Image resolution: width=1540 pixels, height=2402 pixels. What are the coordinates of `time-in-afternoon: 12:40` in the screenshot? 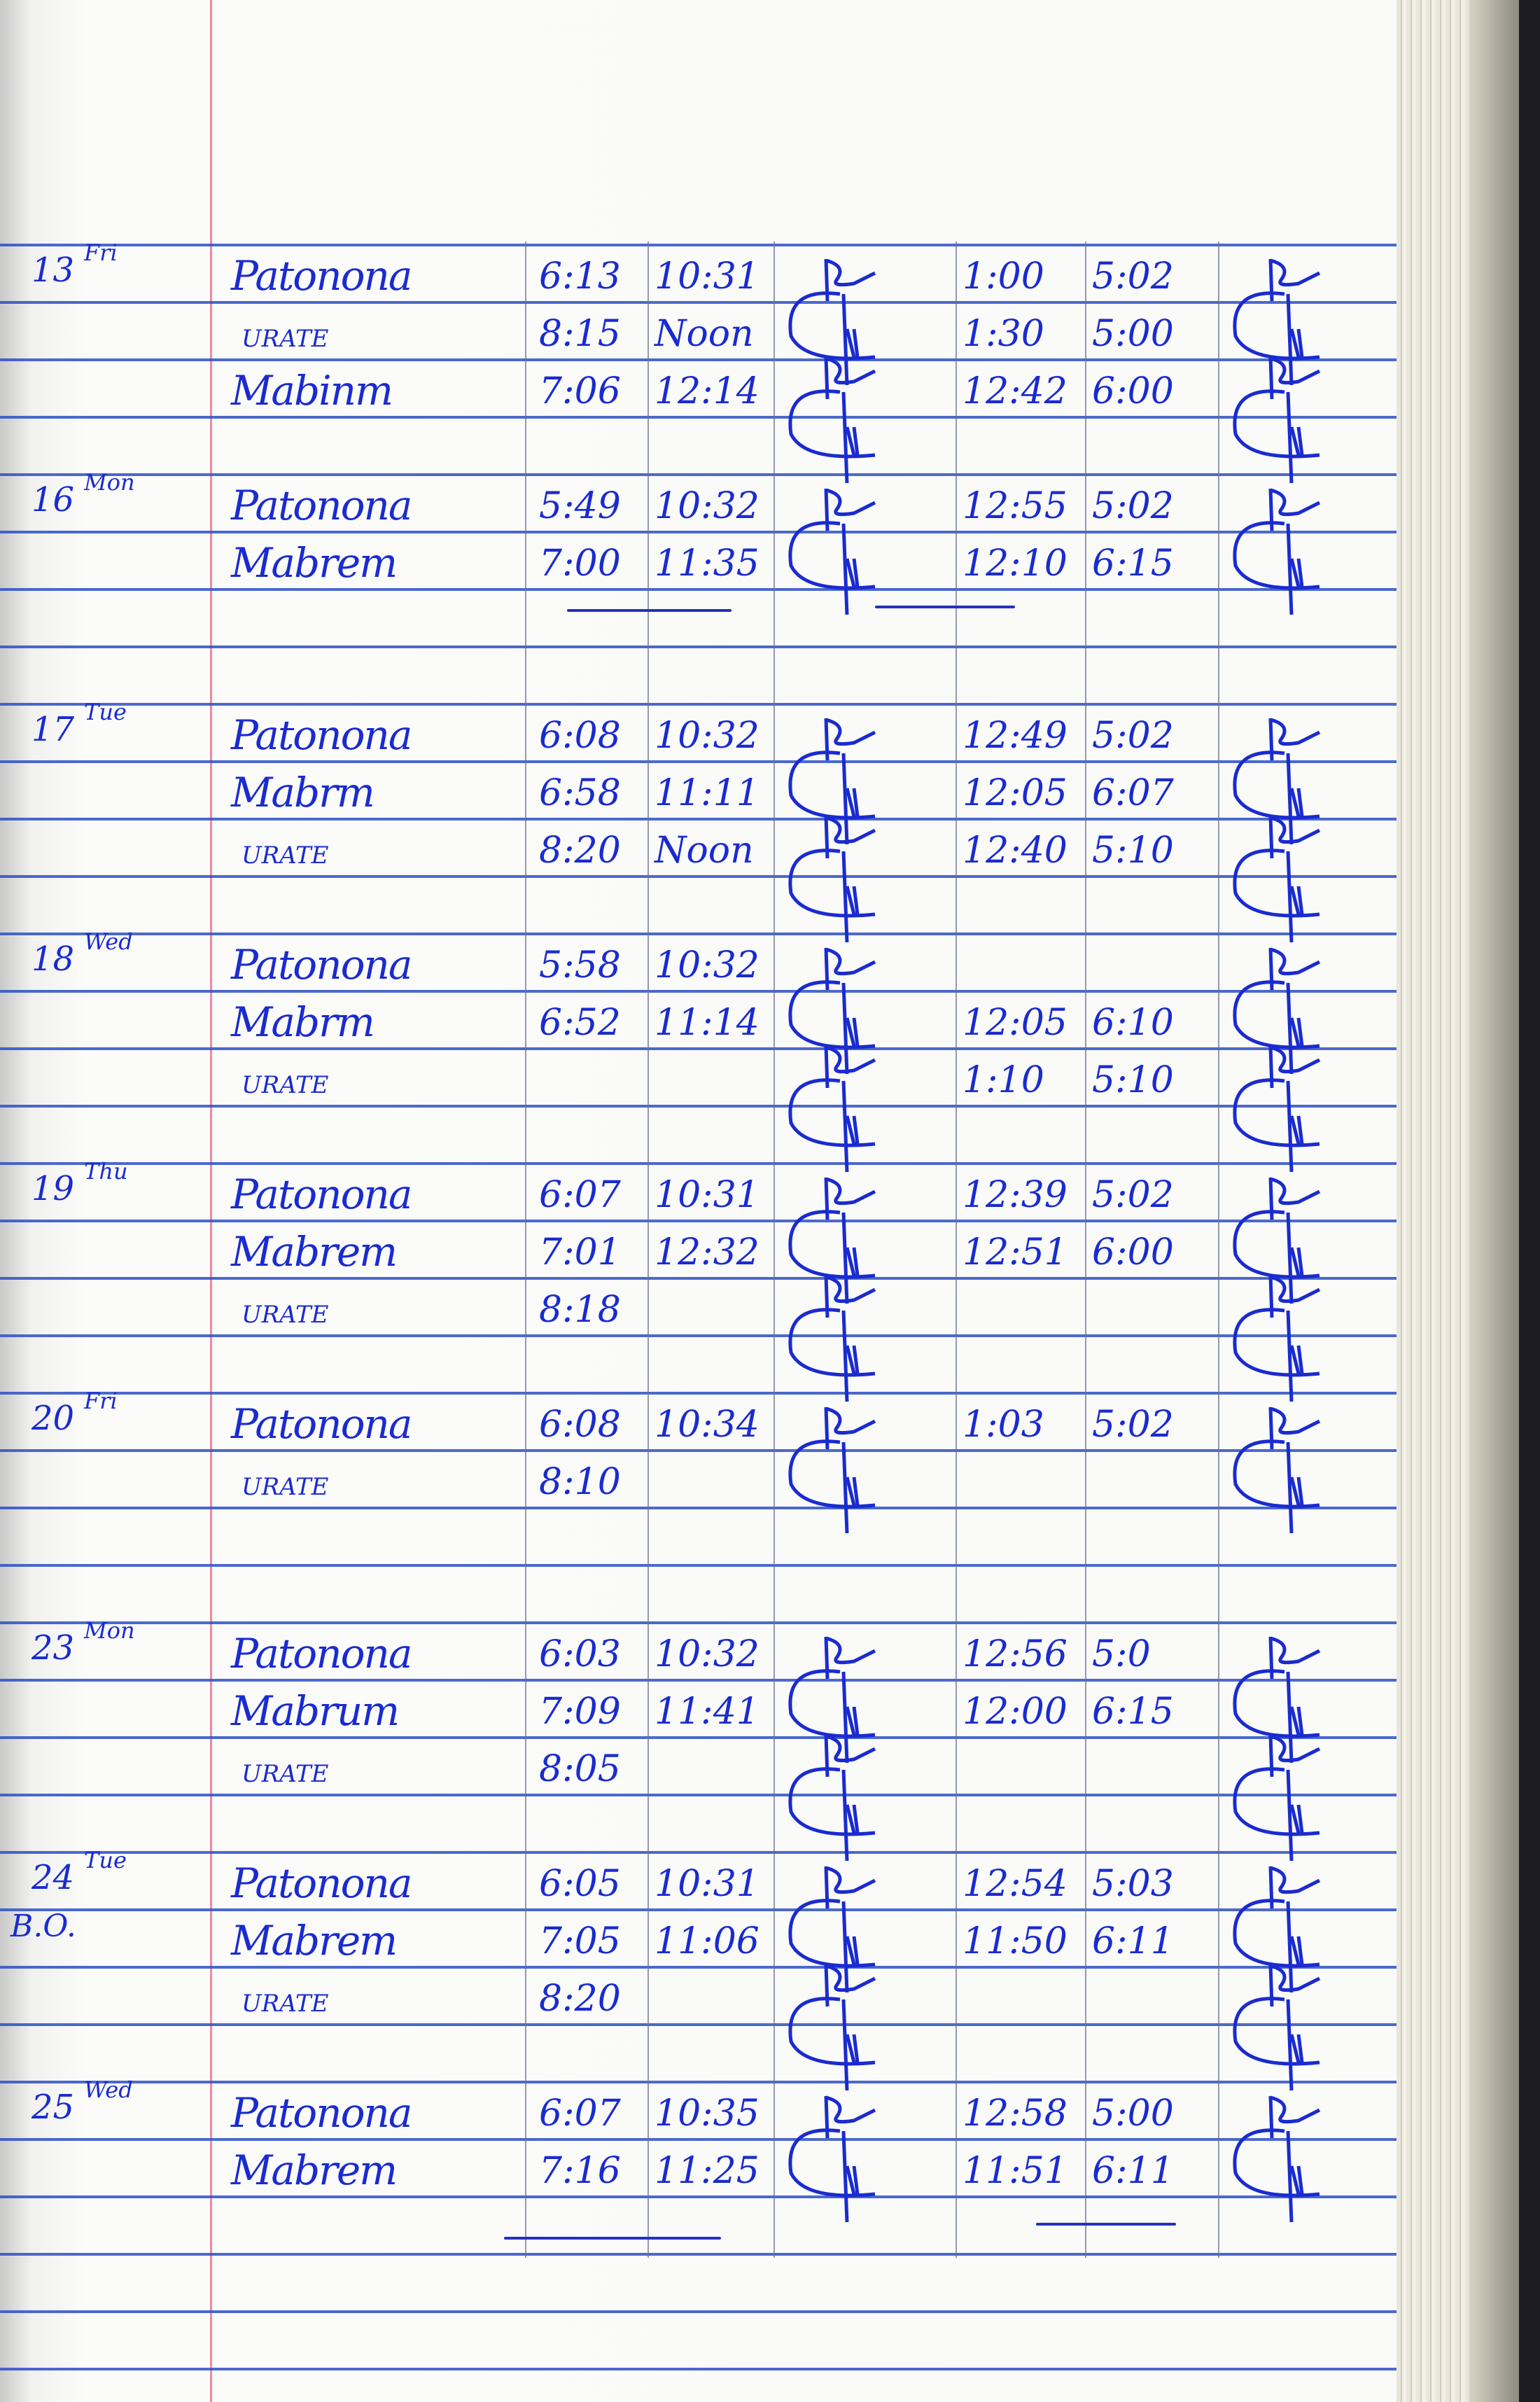 It's located at (1015, 851).